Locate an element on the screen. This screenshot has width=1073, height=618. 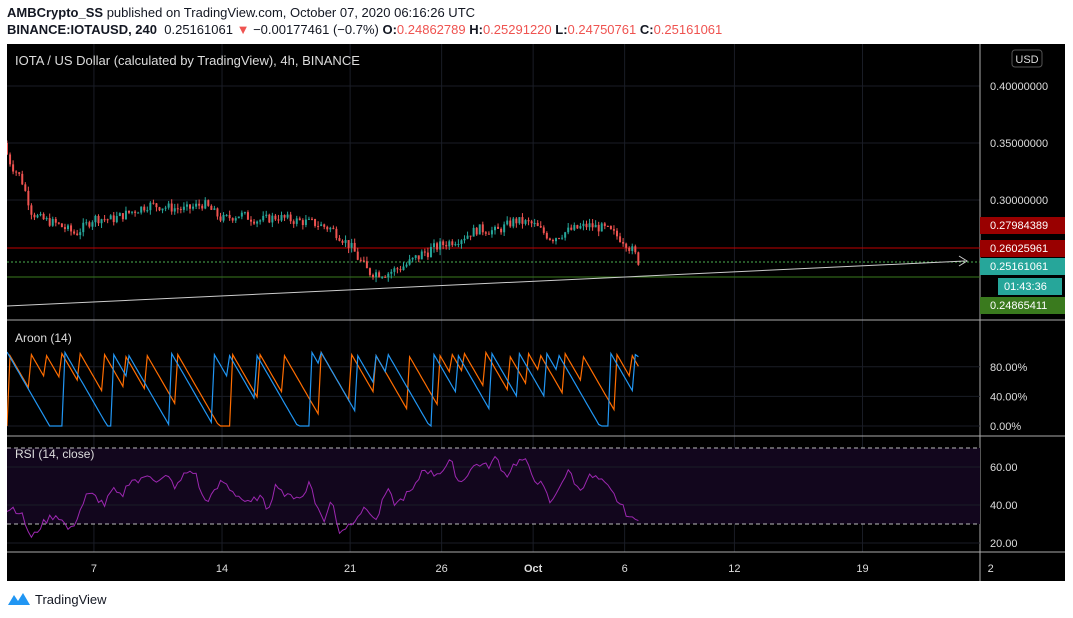
time-tick: 14 is located at coordinates (222, 569).